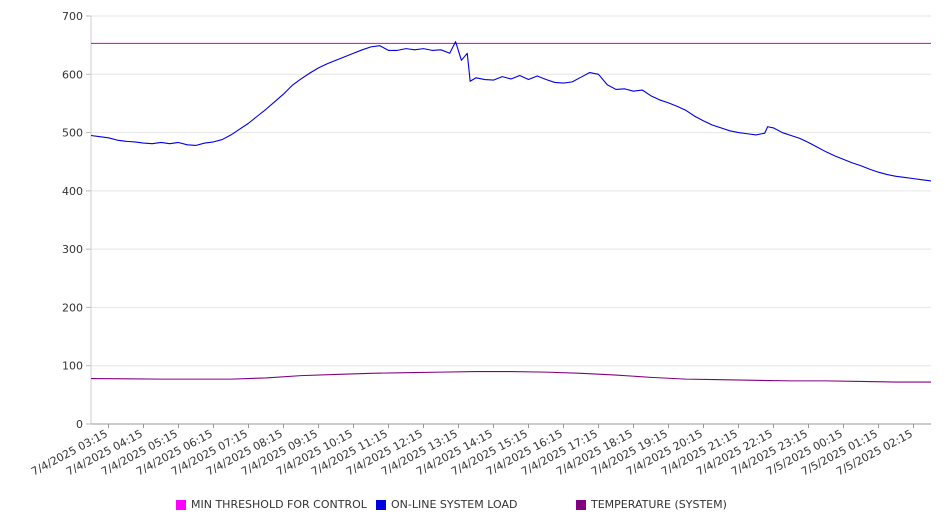 The width and height of the screenshot is (946, 530). What do you see at coordinates (510, 376) in the screenshot?
I see `series-line-temperature` at bounding box center [510, 376].